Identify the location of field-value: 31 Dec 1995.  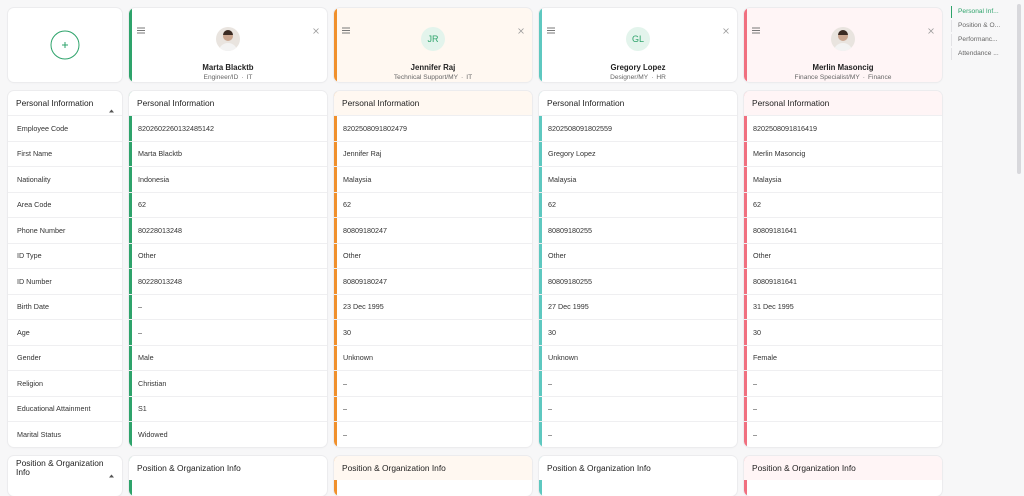
(843, 306).